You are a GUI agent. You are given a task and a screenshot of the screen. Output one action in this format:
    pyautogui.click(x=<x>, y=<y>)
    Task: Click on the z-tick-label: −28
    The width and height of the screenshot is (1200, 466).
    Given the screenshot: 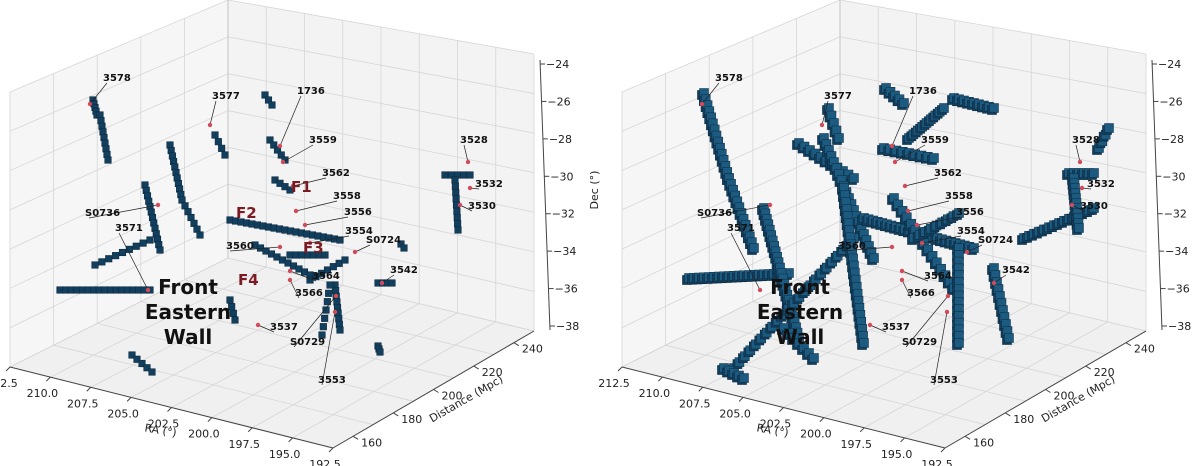 What is the action you would take?
    pyautogui.click(x=560, y=139)
    